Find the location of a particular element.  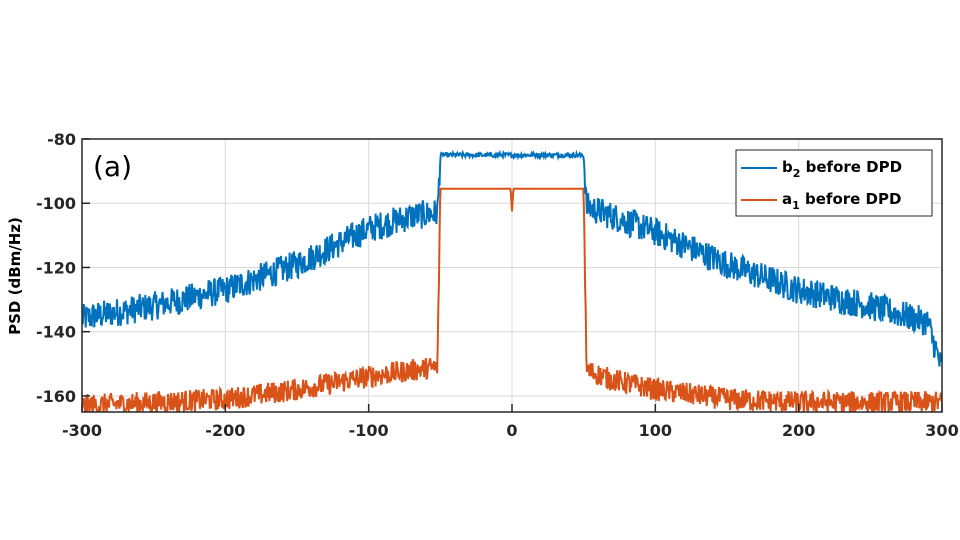

y-tick-labels: -80 -100 -120 -140 -160 is located at coordinates (56, 268).